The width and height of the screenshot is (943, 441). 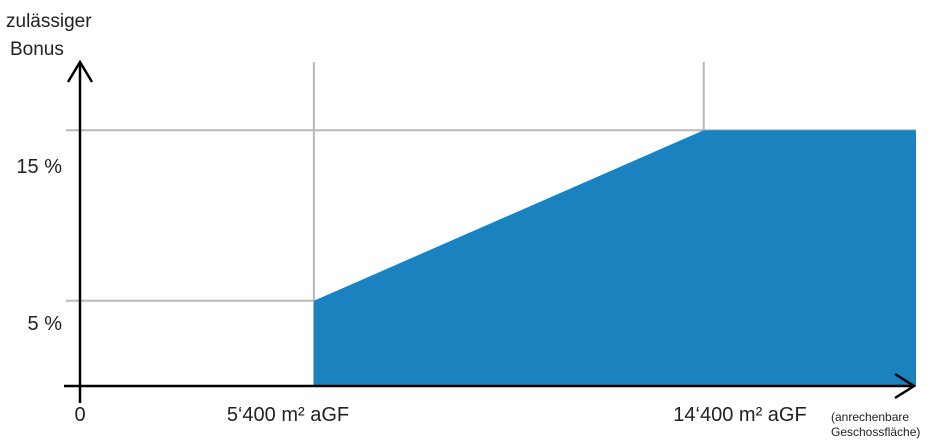 What do you see at coordinates (739, 415) in the screenshot?
I see `x-tick-label-14400: 14‘400 m² aGF` at bounding box center [739, 415].